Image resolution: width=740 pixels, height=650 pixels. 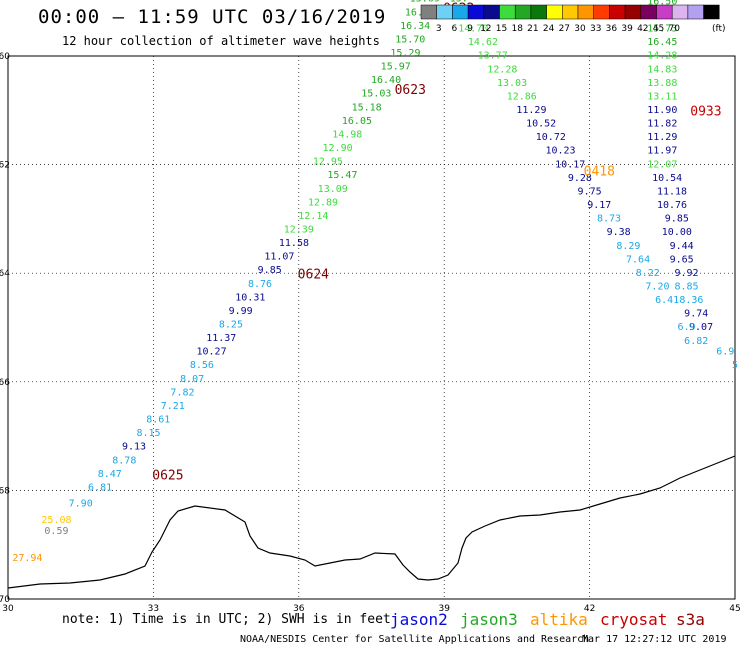 What do you see at coordinates (662, 83) in the screenshot?
I see `wave-height-value: 13.88` at bounding box center [662, 83].